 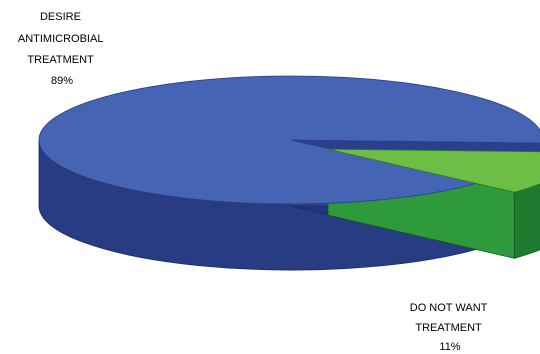 I want to click on slice-label-desire: DESIRE ANTIMICROBIAL TREATMENT 89%, so click(x=62, y=49).